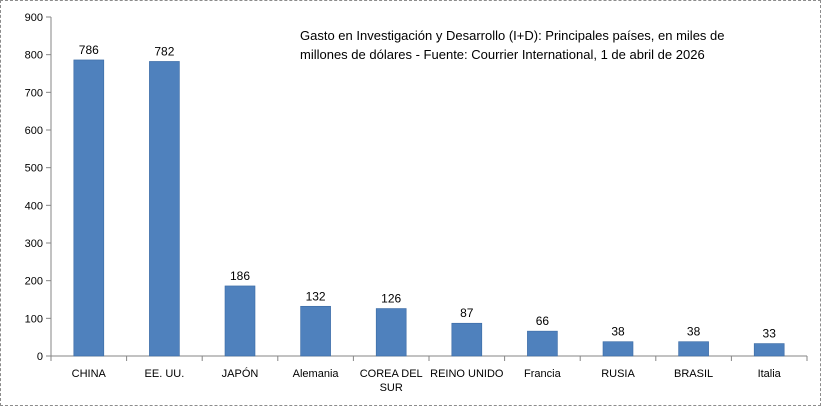 This screenshot has width=821, height=407. Describe the element at coordinates (34, 282) in the screenshot. I see `y-tick-label: 200` at that location.